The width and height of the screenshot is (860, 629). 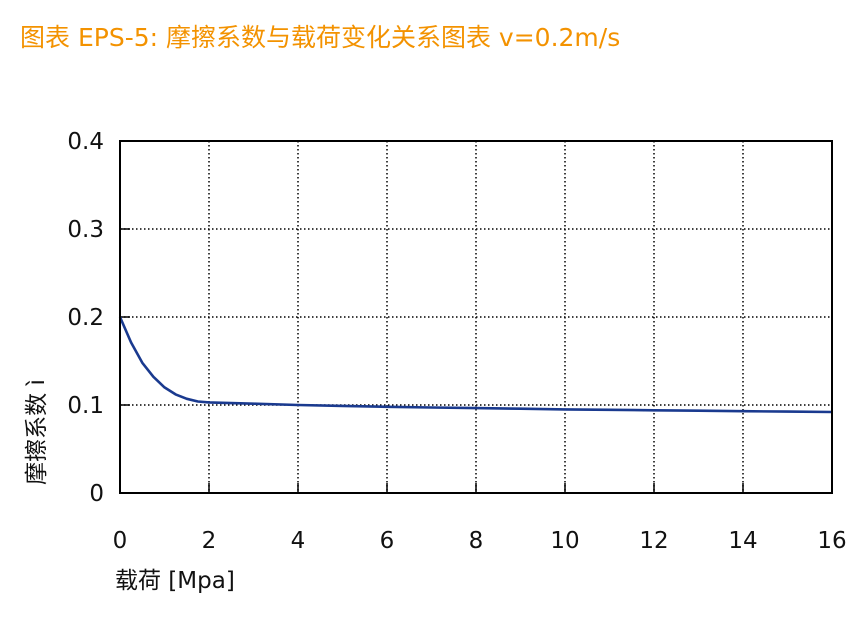 I want to click on y-axis-label: 摩擦系数 ì, so click(x=37, y=432).